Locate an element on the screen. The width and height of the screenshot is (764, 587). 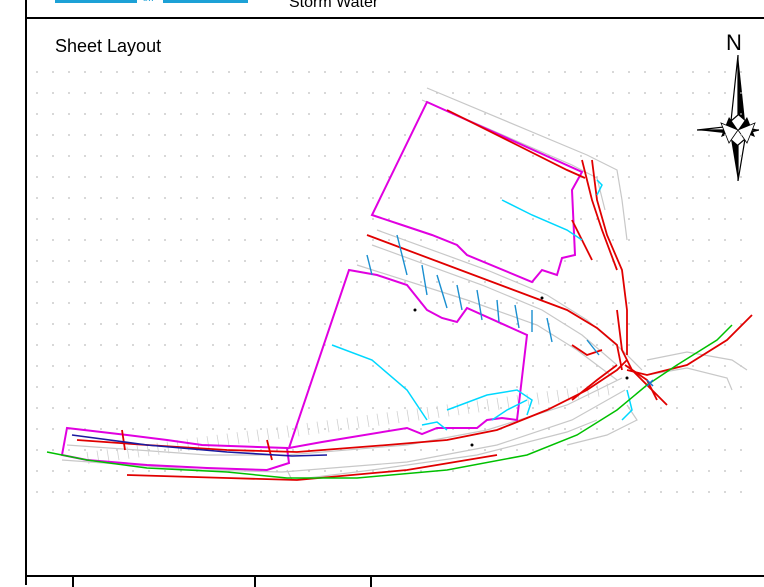
storm-laterals is located at coordinates (483, 295).